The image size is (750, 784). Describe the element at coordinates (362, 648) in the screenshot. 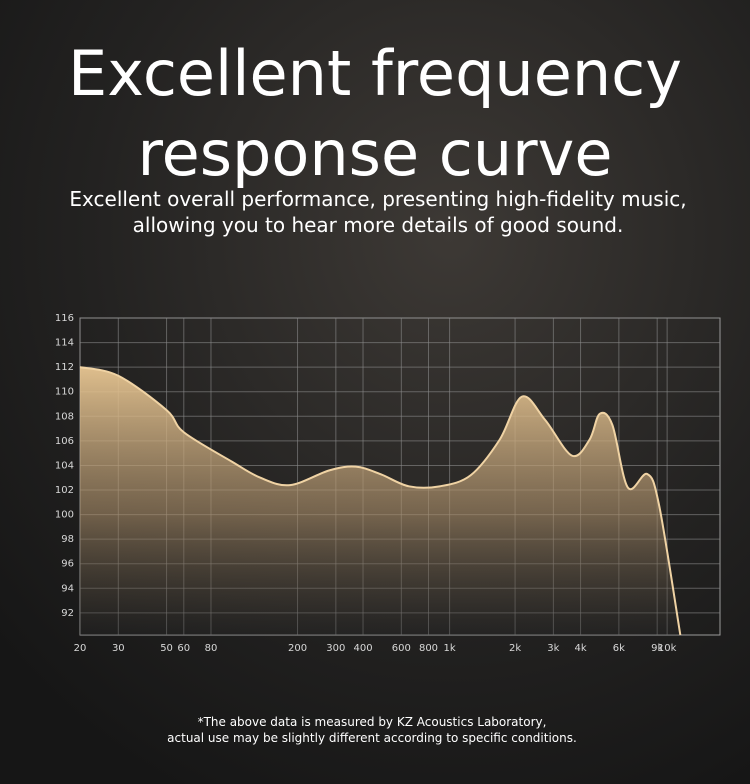

I see `x-tick-label: 400` at that location.